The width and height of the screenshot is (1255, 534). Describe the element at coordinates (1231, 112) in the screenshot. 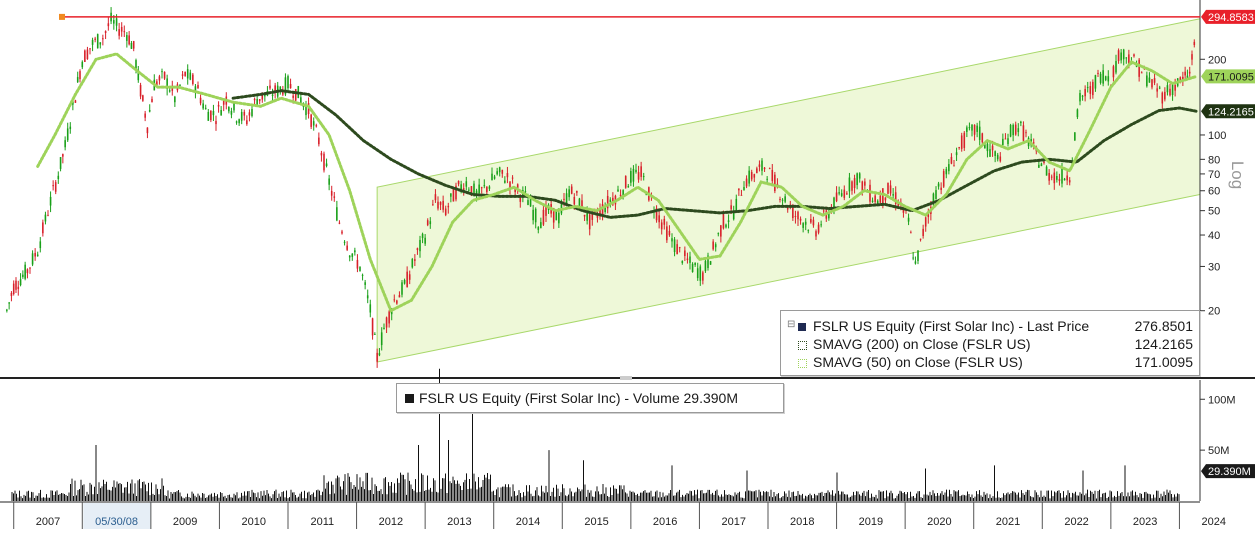

I see `value-tag-text-2: 124.2165` at that location.